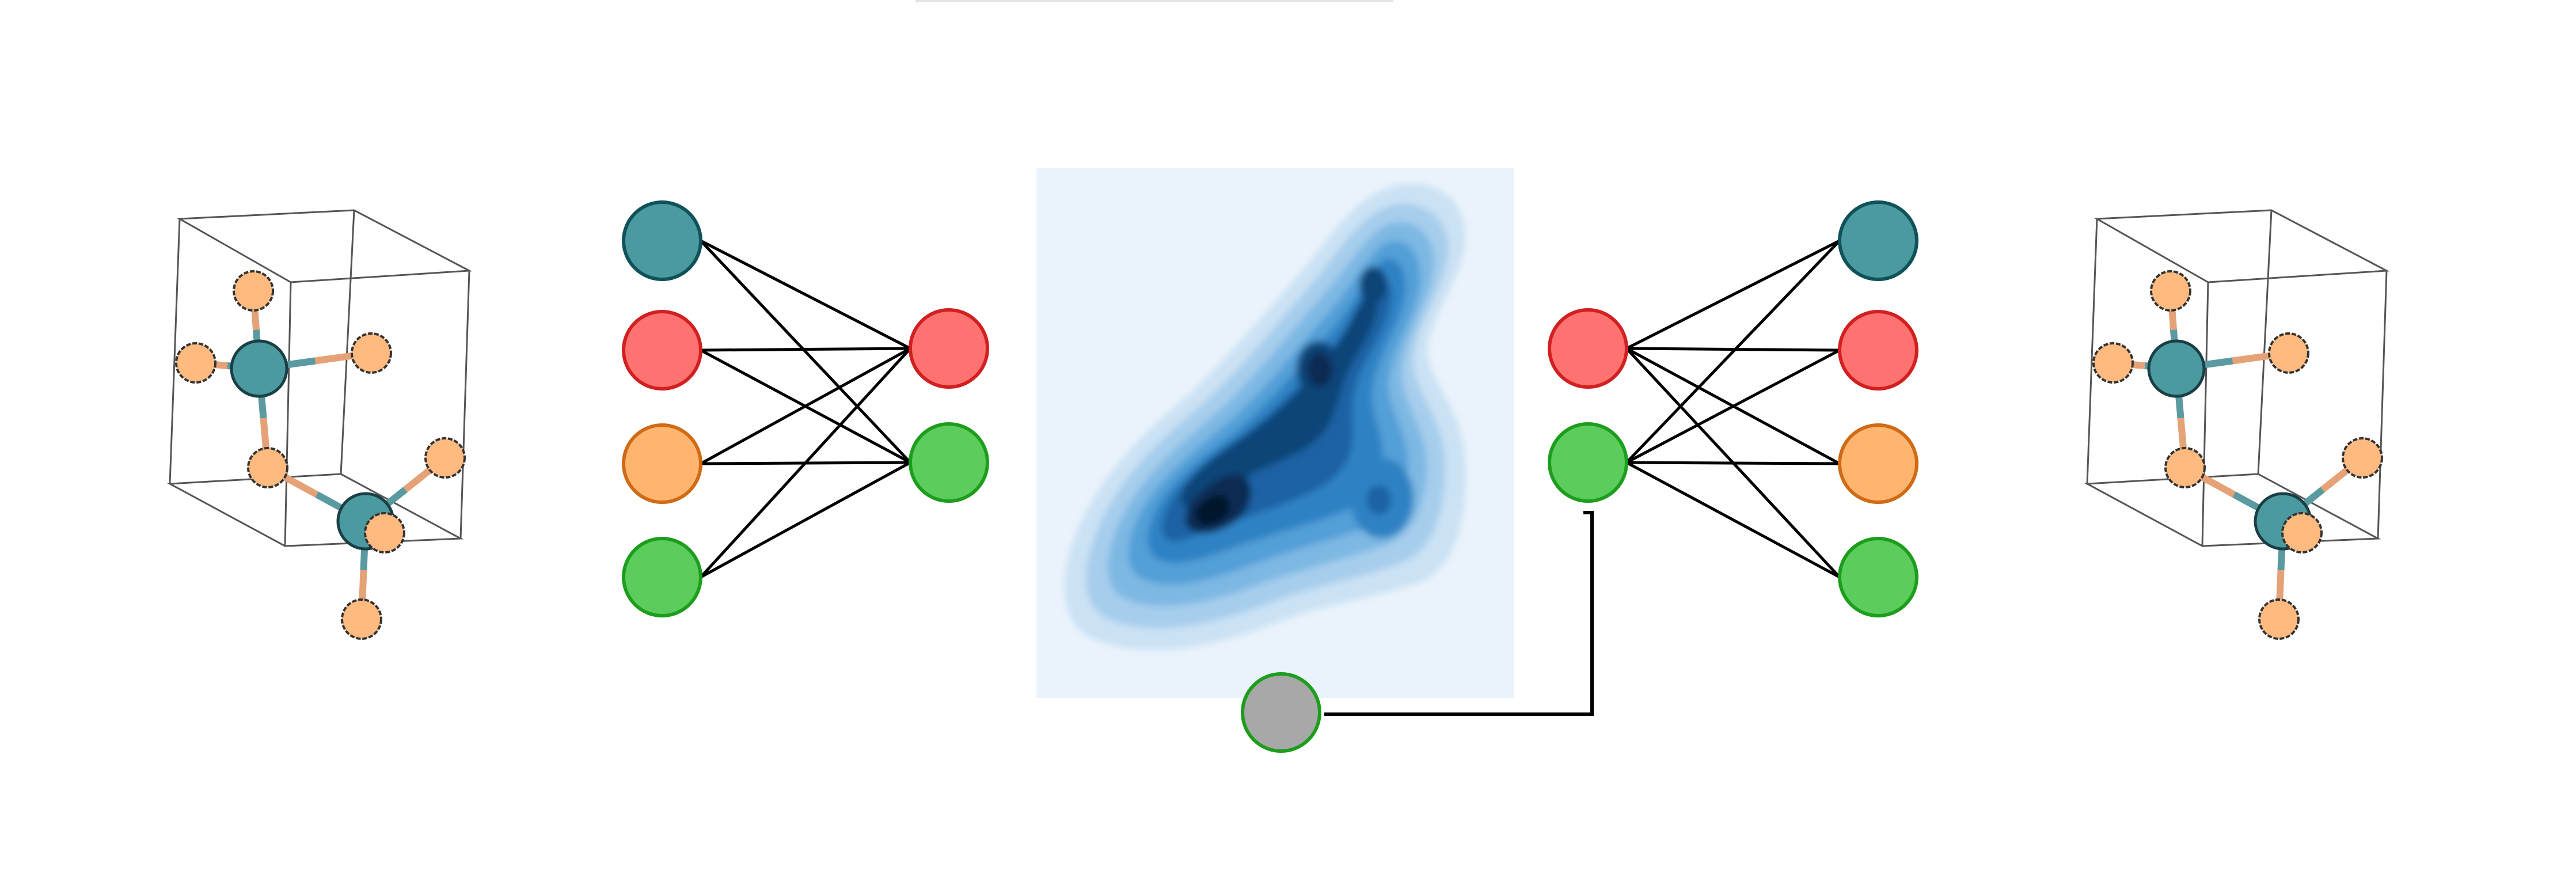  I want to click on encoder-input-node-orange, so click(662, 464).